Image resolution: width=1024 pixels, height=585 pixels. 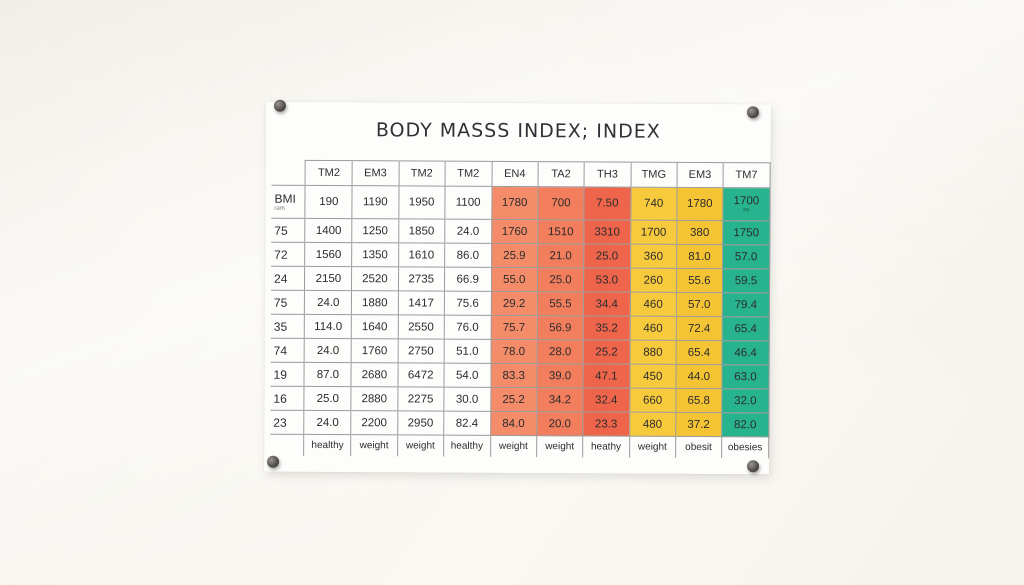 I want to click on row-label: BMI ram, so click(x=288, y=202).